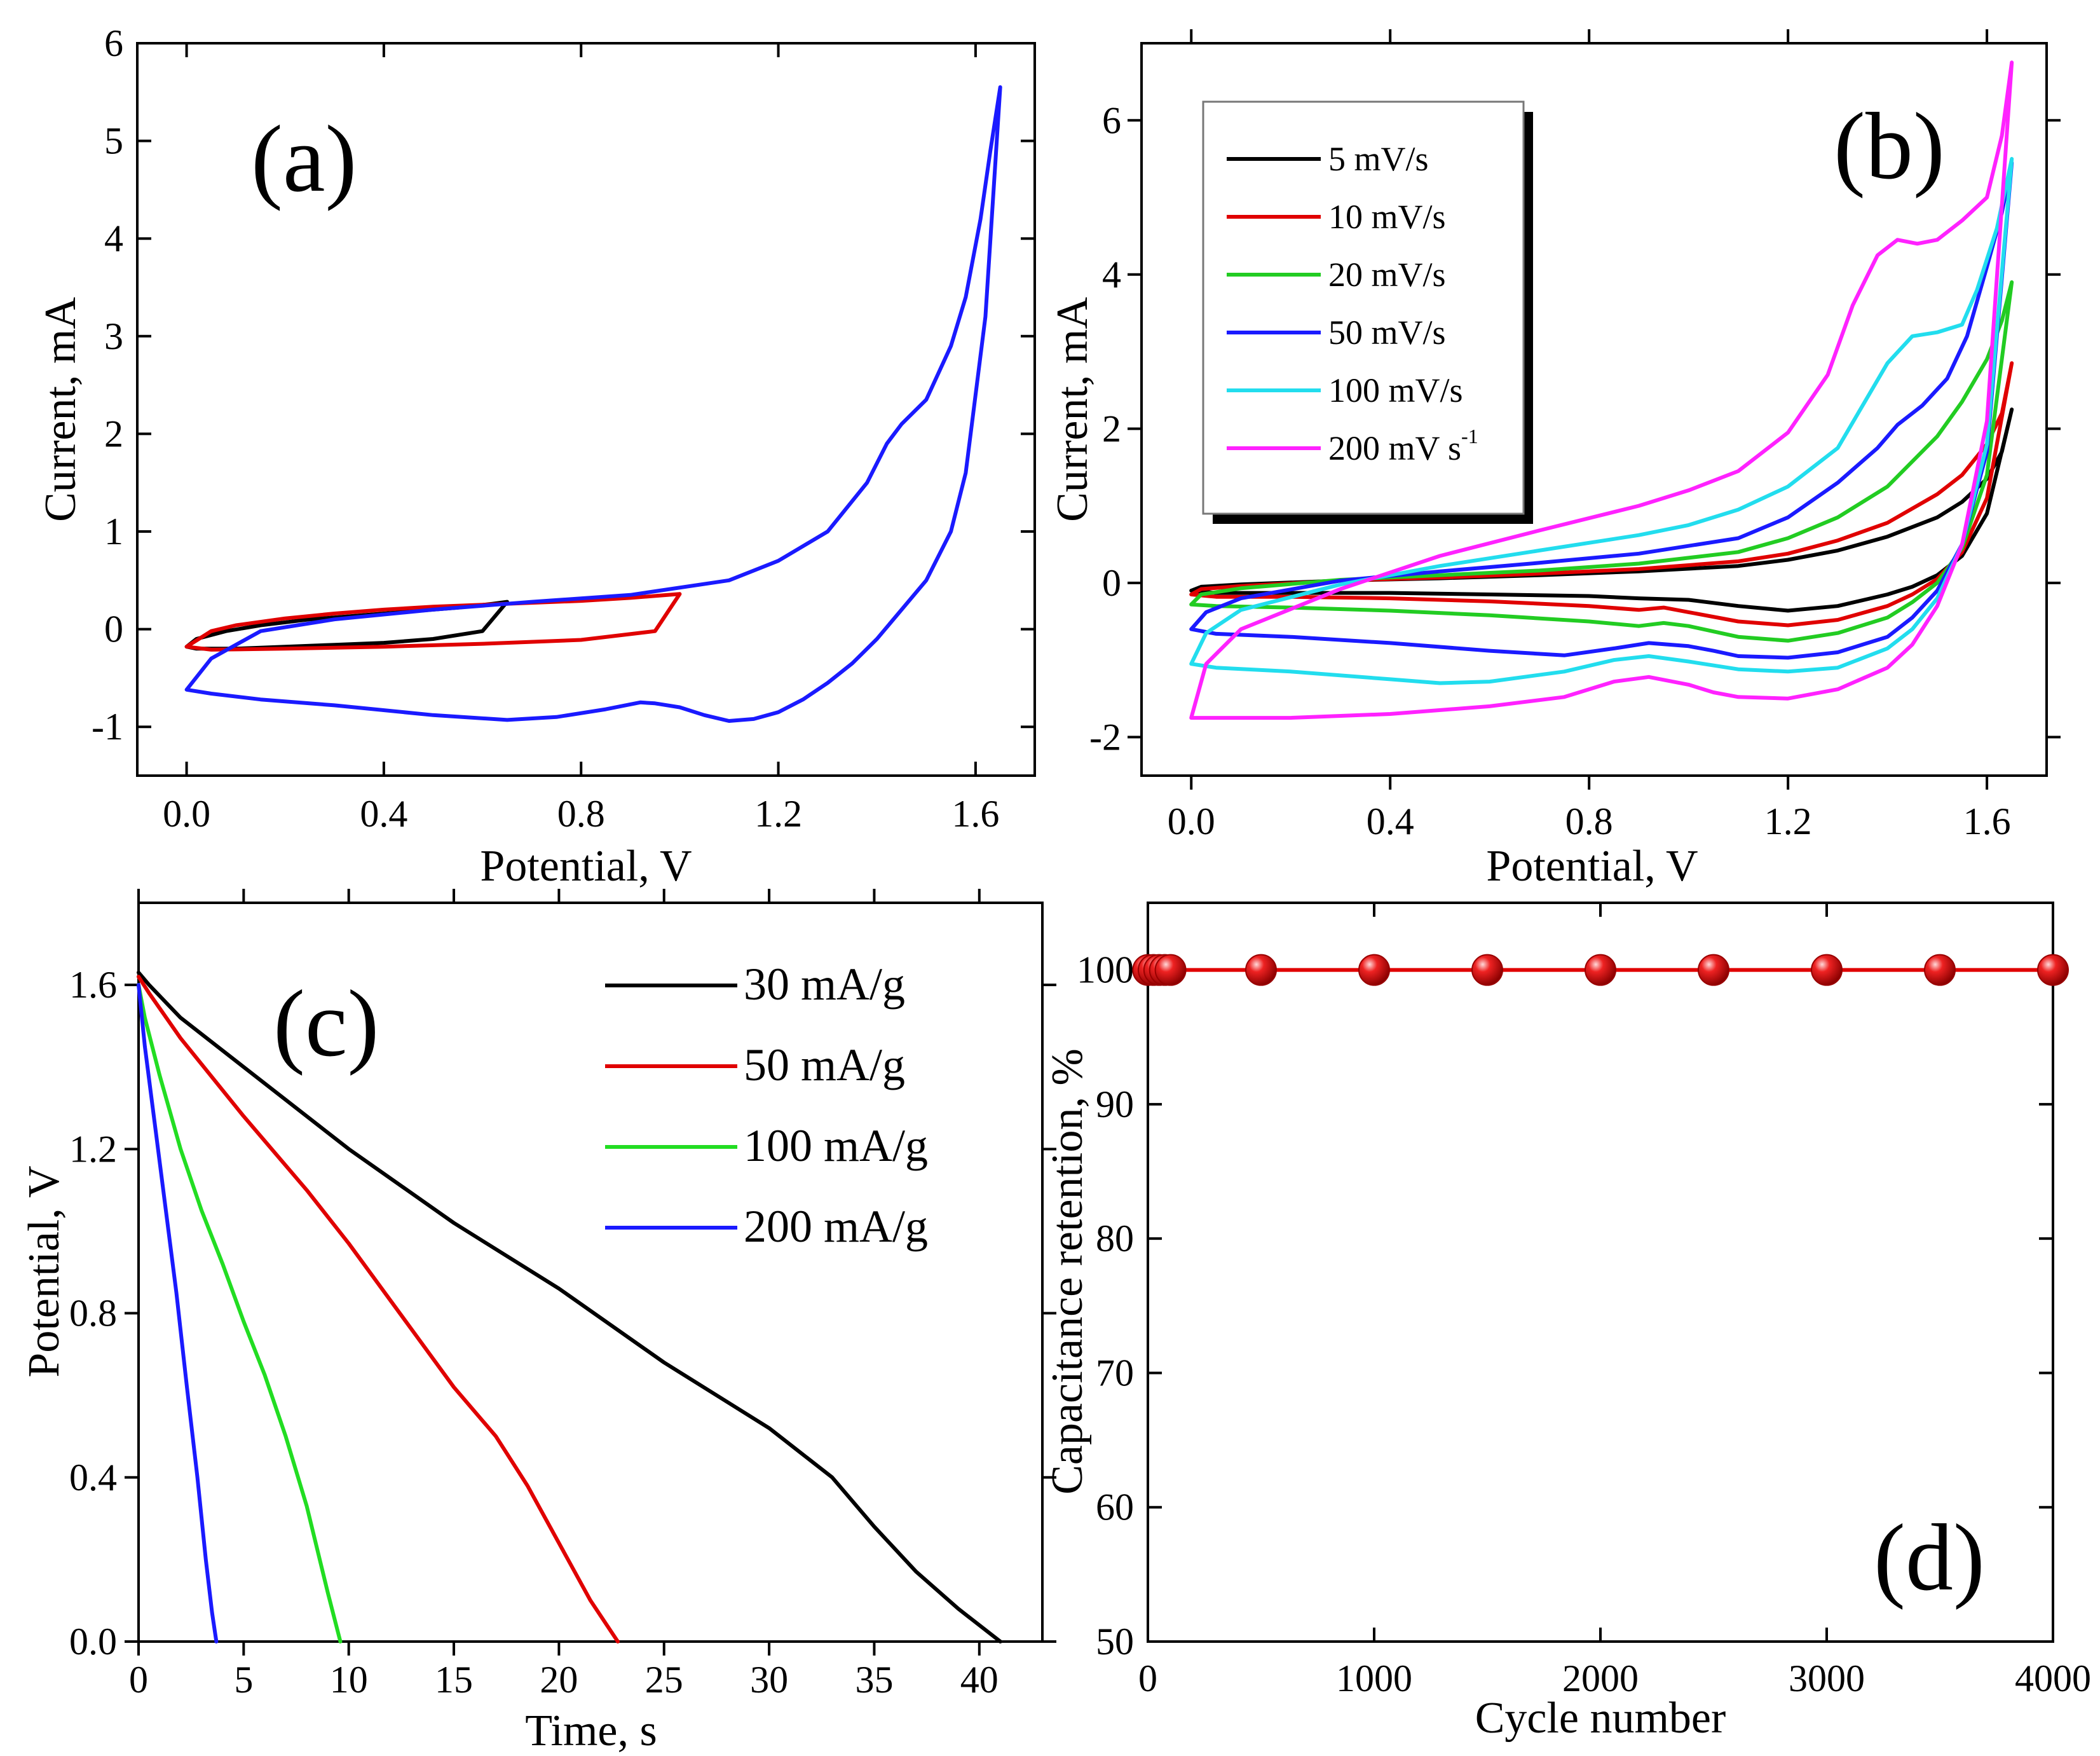  Describe the element at coordinates (1987, 821) in the screenshot. I see `panel-b-xtick-label: 1.6` at that location.